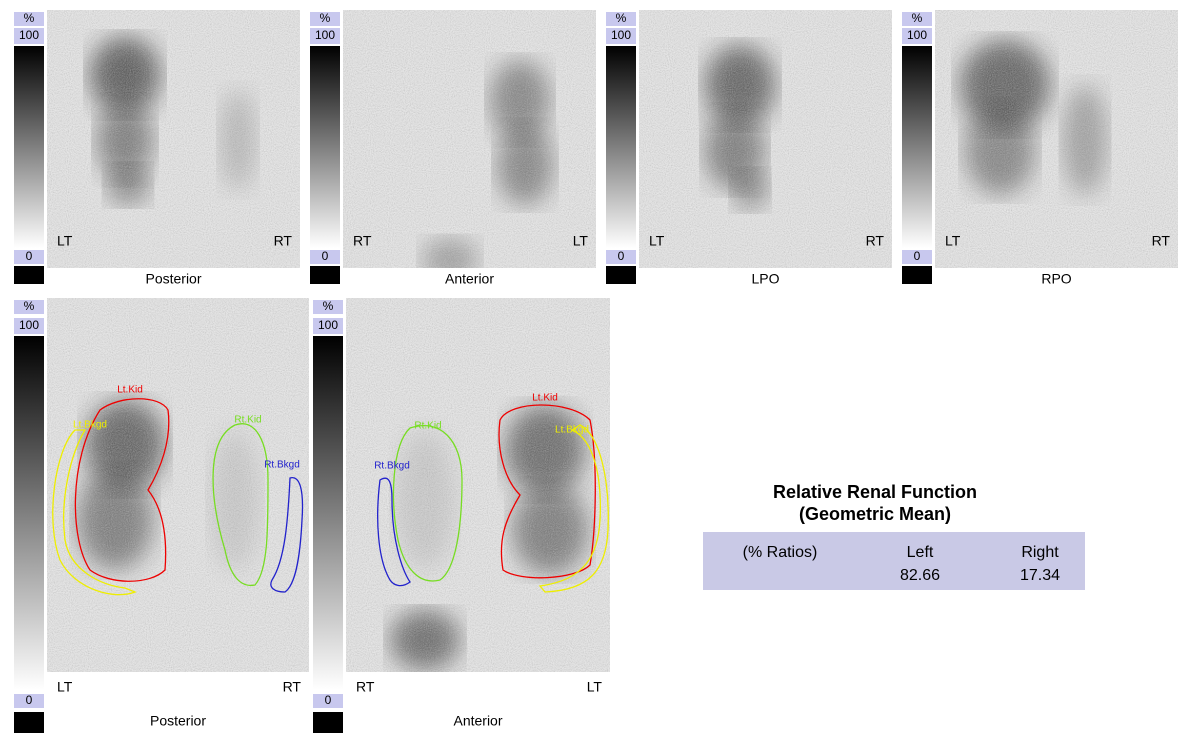  Describe the element at coordinates (920, 575) in the screenshot. I see `column-value: 82.66` at that location.